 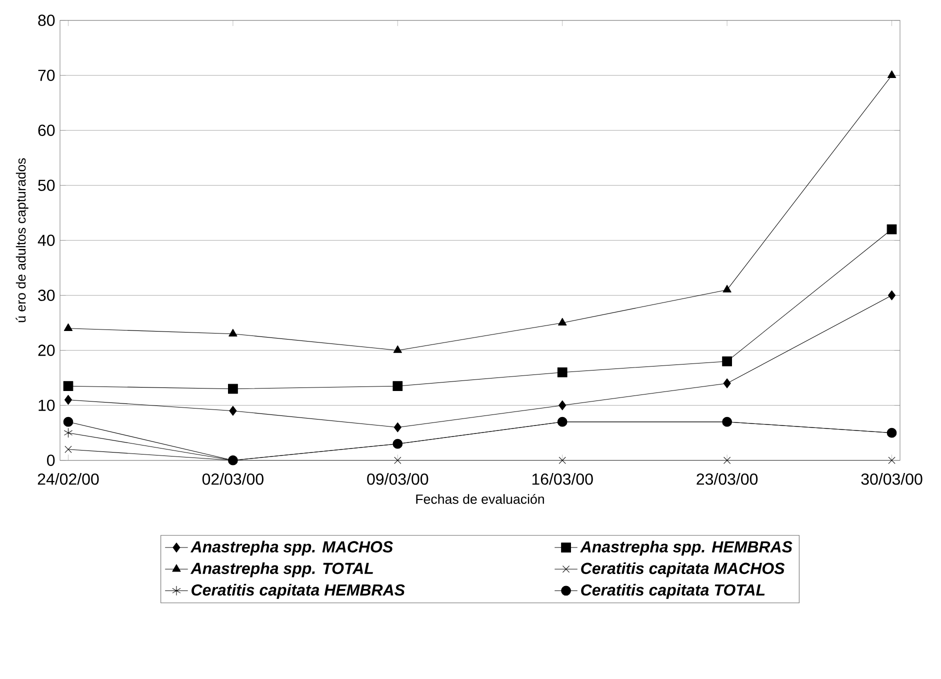 I want to click on y-axis-title: ú ero de adultos capturados, so click(x=22, y=240).